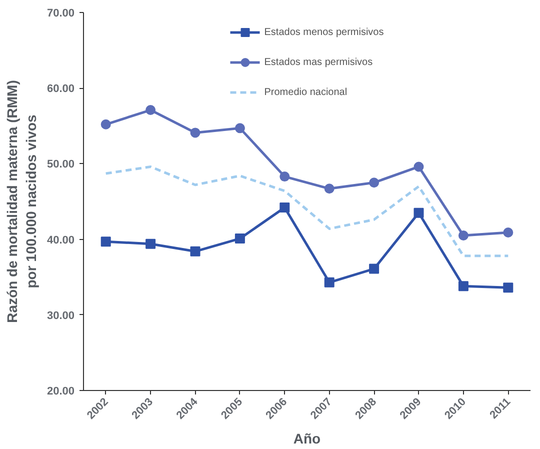 The width and height of the screenshot is (540, 449). What do you see at coordinates (60, 164) in the screenshot?
I see `y-tick-label: 50.00` at bounding box center [60, 164].